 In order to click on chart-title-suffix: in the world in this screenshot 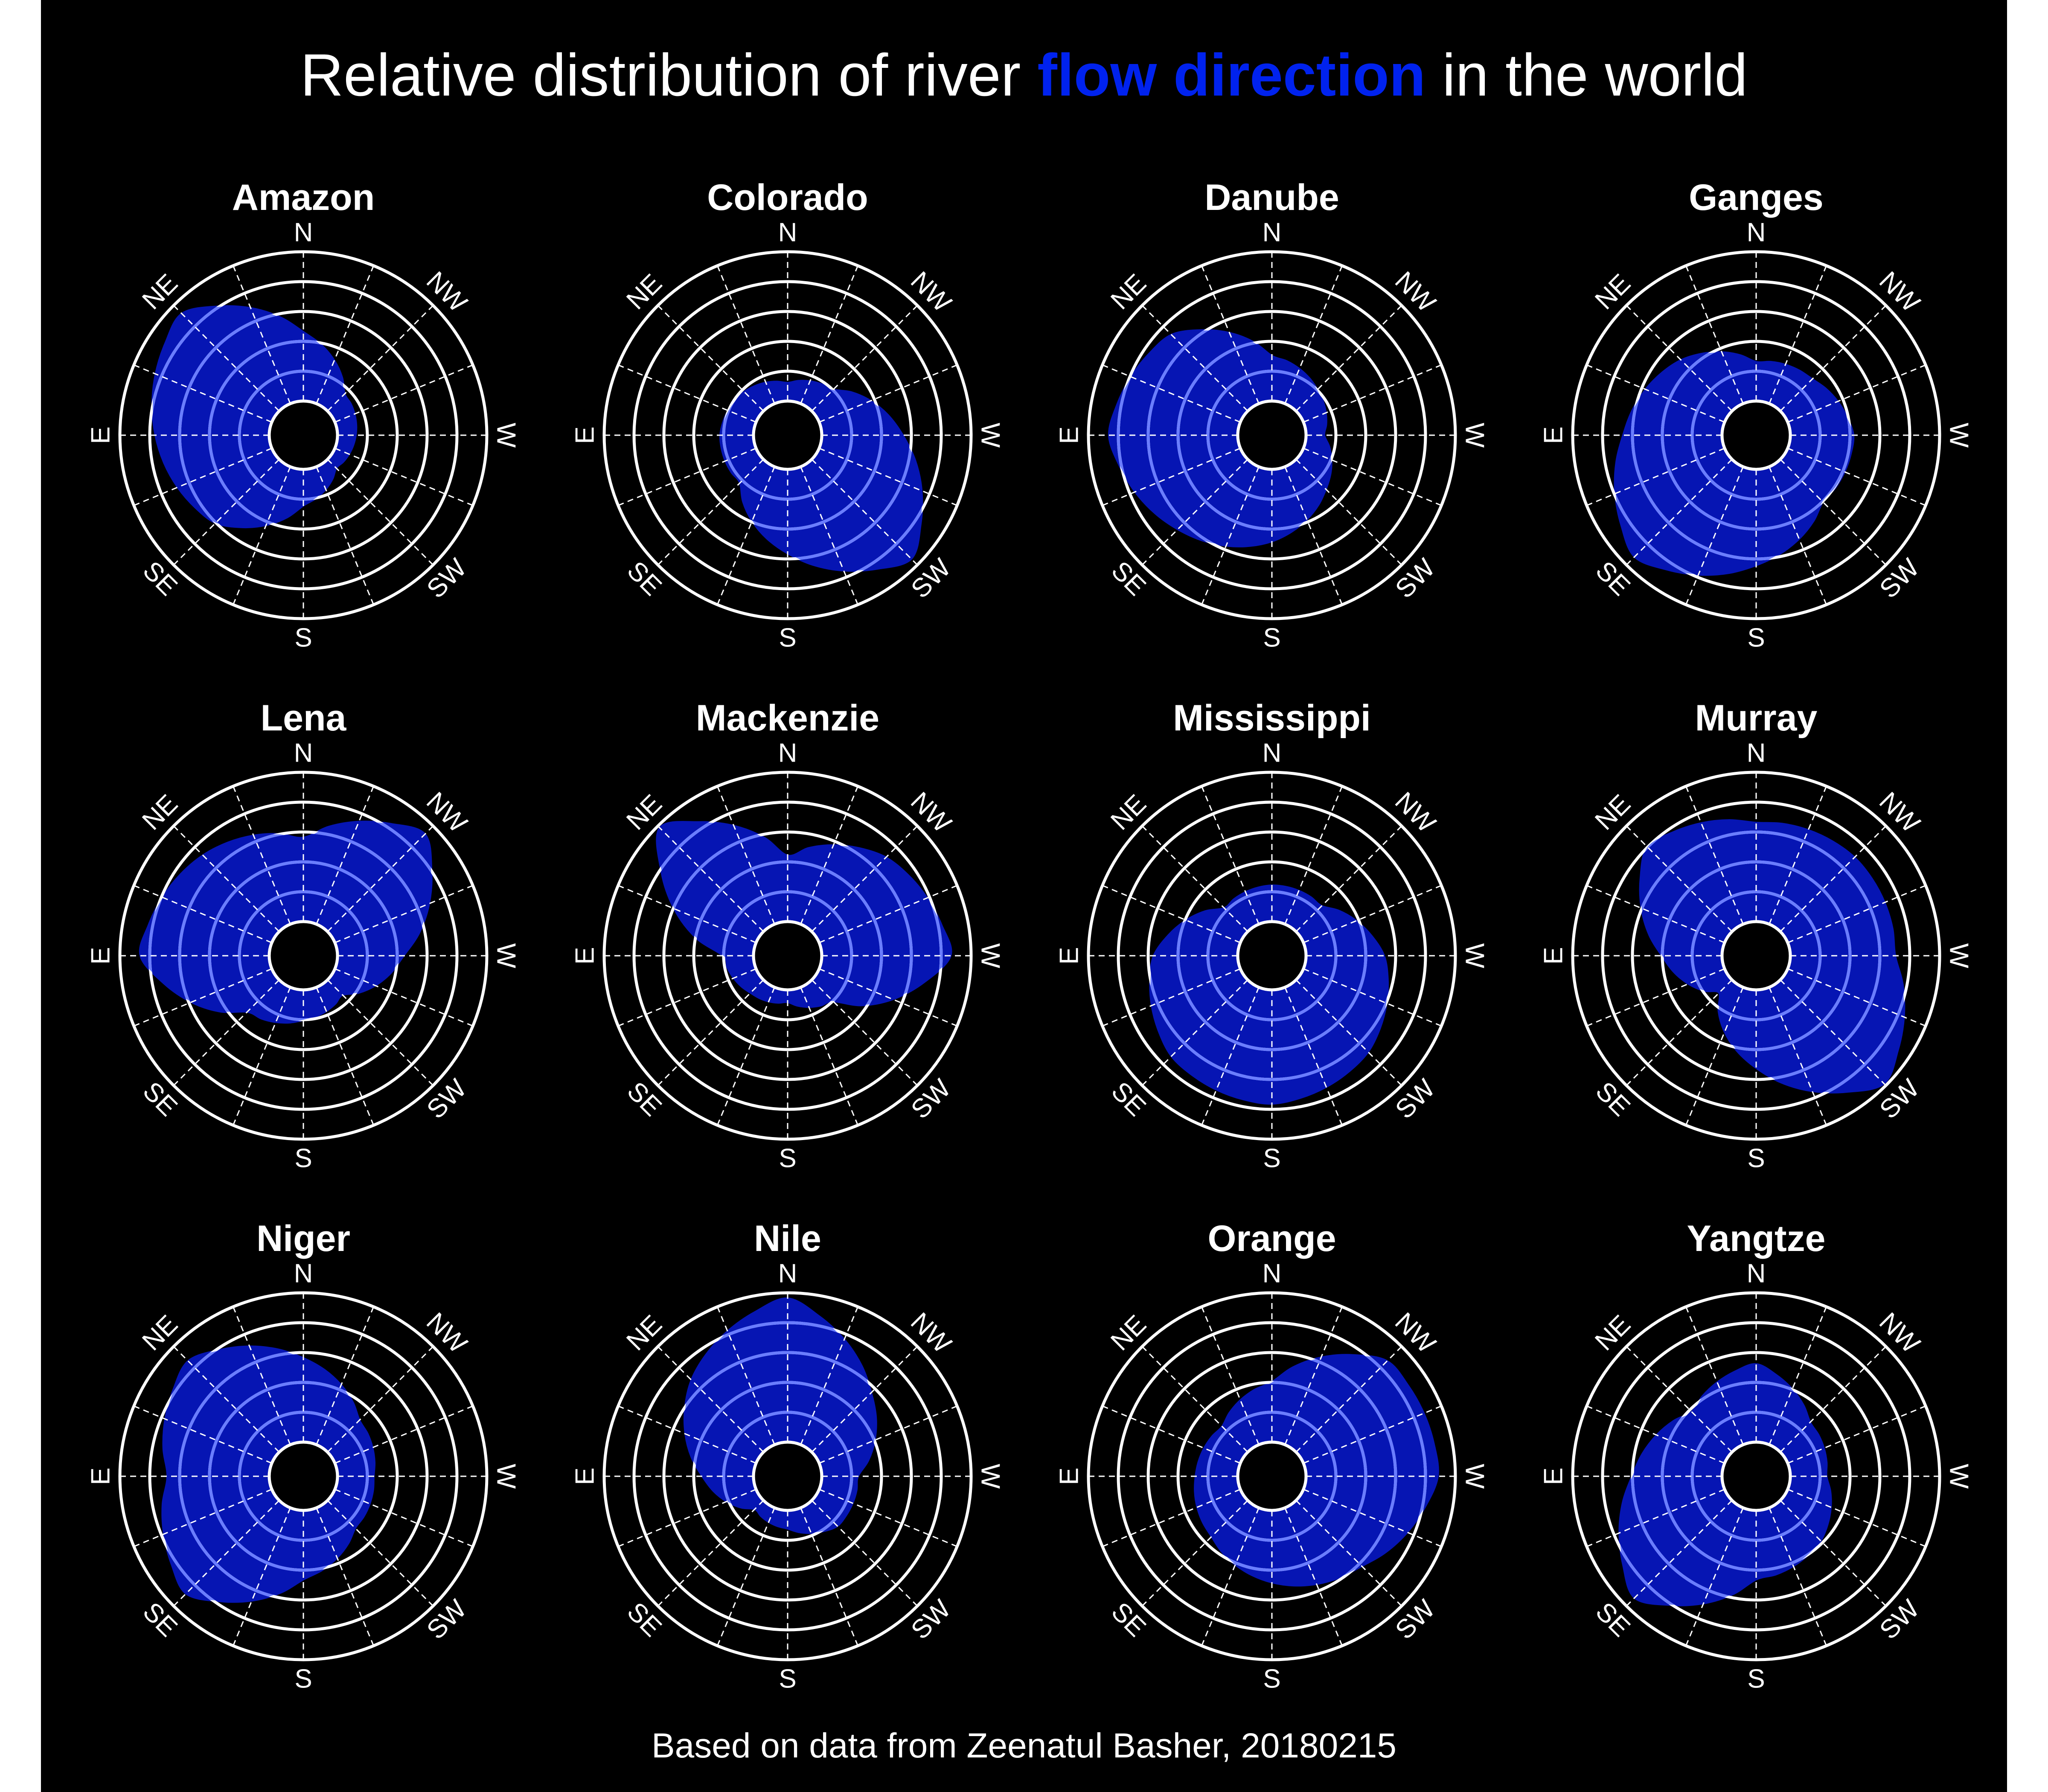, I will do `click(1586, 74)`.